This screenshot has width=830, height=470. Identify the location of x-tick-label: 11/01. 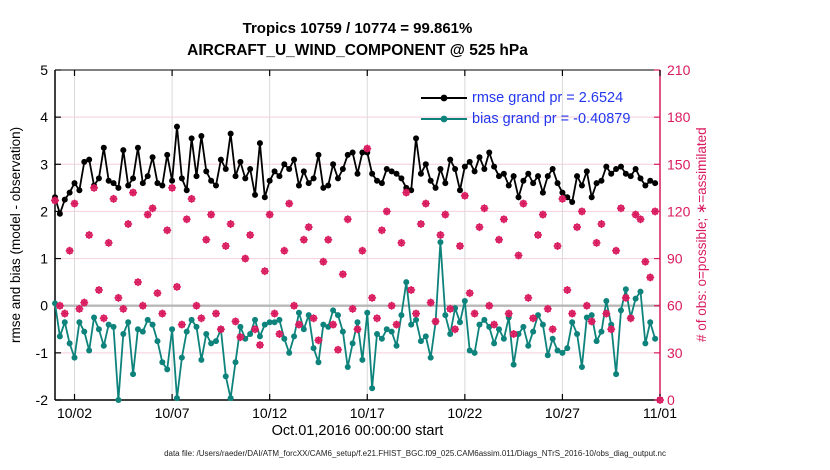
(660, 413).